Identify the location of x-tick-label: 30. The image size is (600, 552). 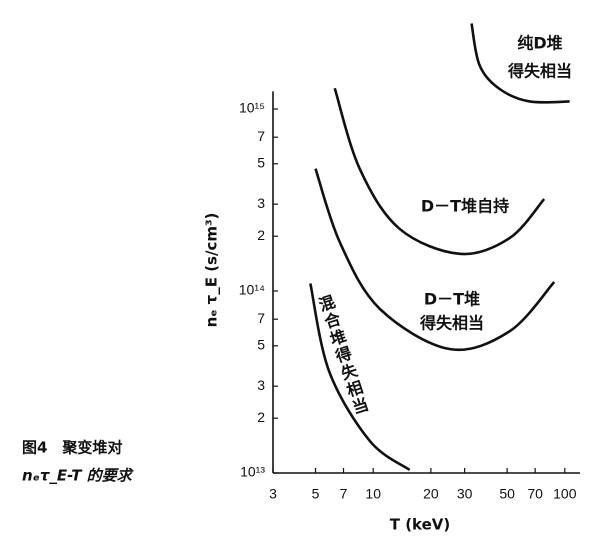
(465, 494).